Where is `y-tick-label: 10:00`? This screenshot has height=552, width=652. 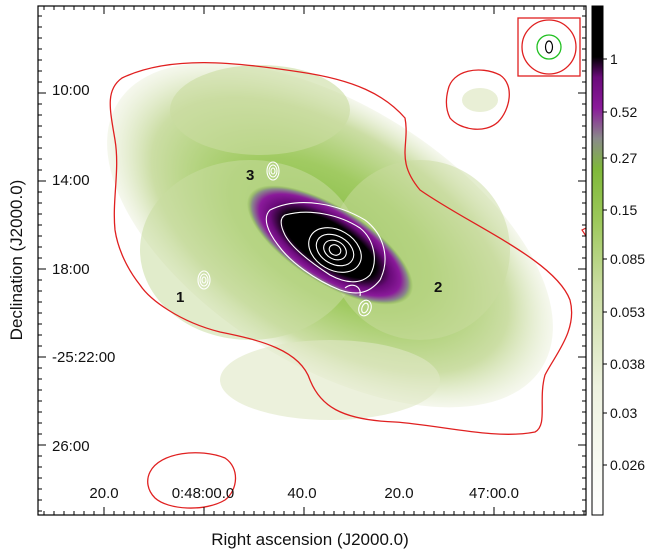
y-tick-label: 10:00 is located at coordinates (71, 90).